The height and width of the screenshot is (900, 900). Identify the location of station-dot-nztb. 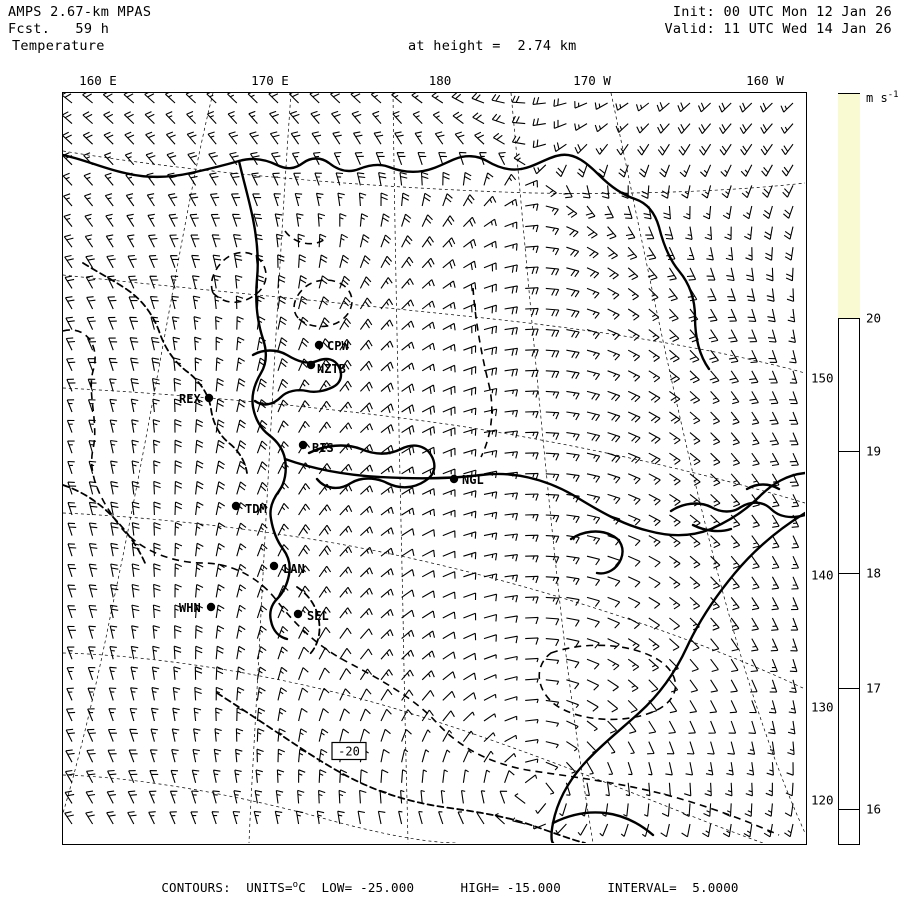
(311, 365).